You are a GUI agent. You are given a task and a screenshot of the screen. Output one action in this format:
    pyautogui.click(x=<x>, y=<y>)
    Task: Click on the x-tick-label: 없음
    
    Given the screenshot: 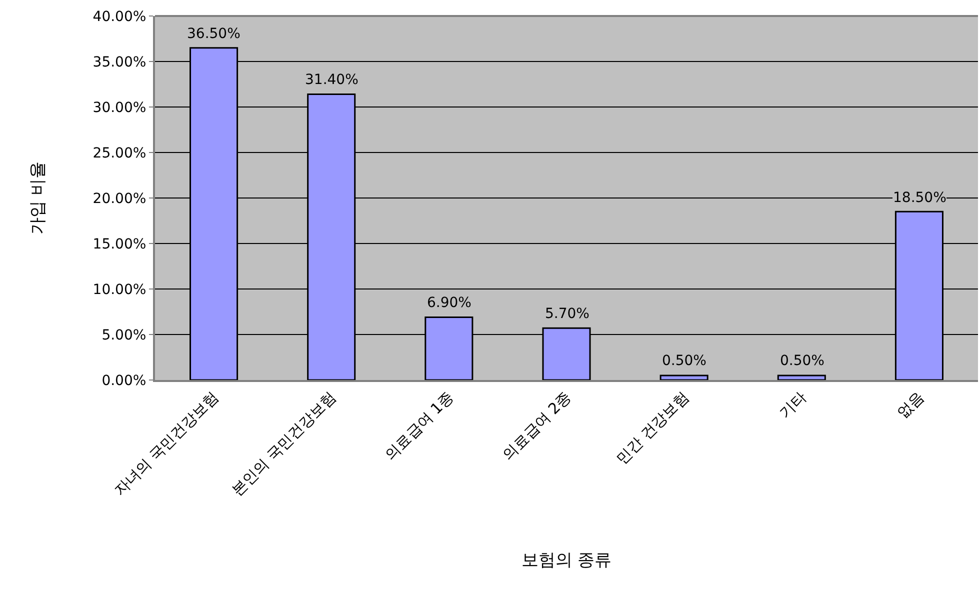 What is the action you would take?
    pyautogui.click(x=910, y=405)
    